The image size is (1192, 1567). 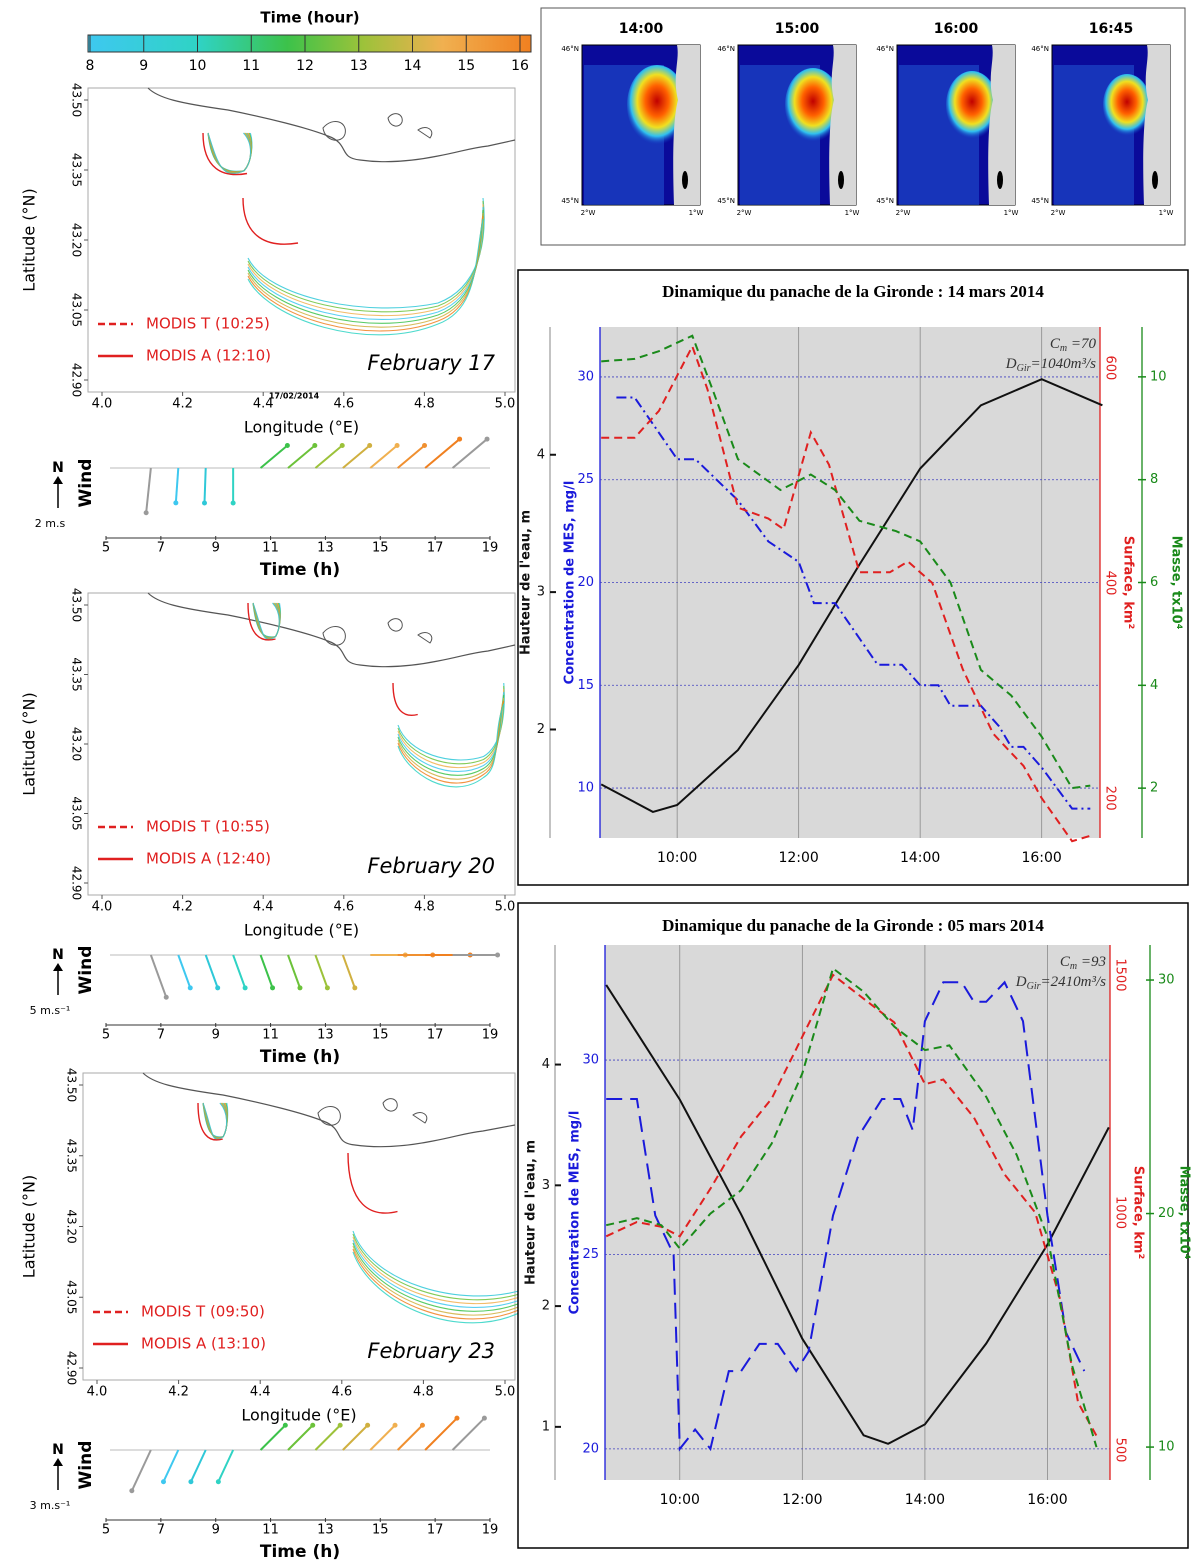 I want to click on y-tick-label: 20, so click(x=1166, y=1213).